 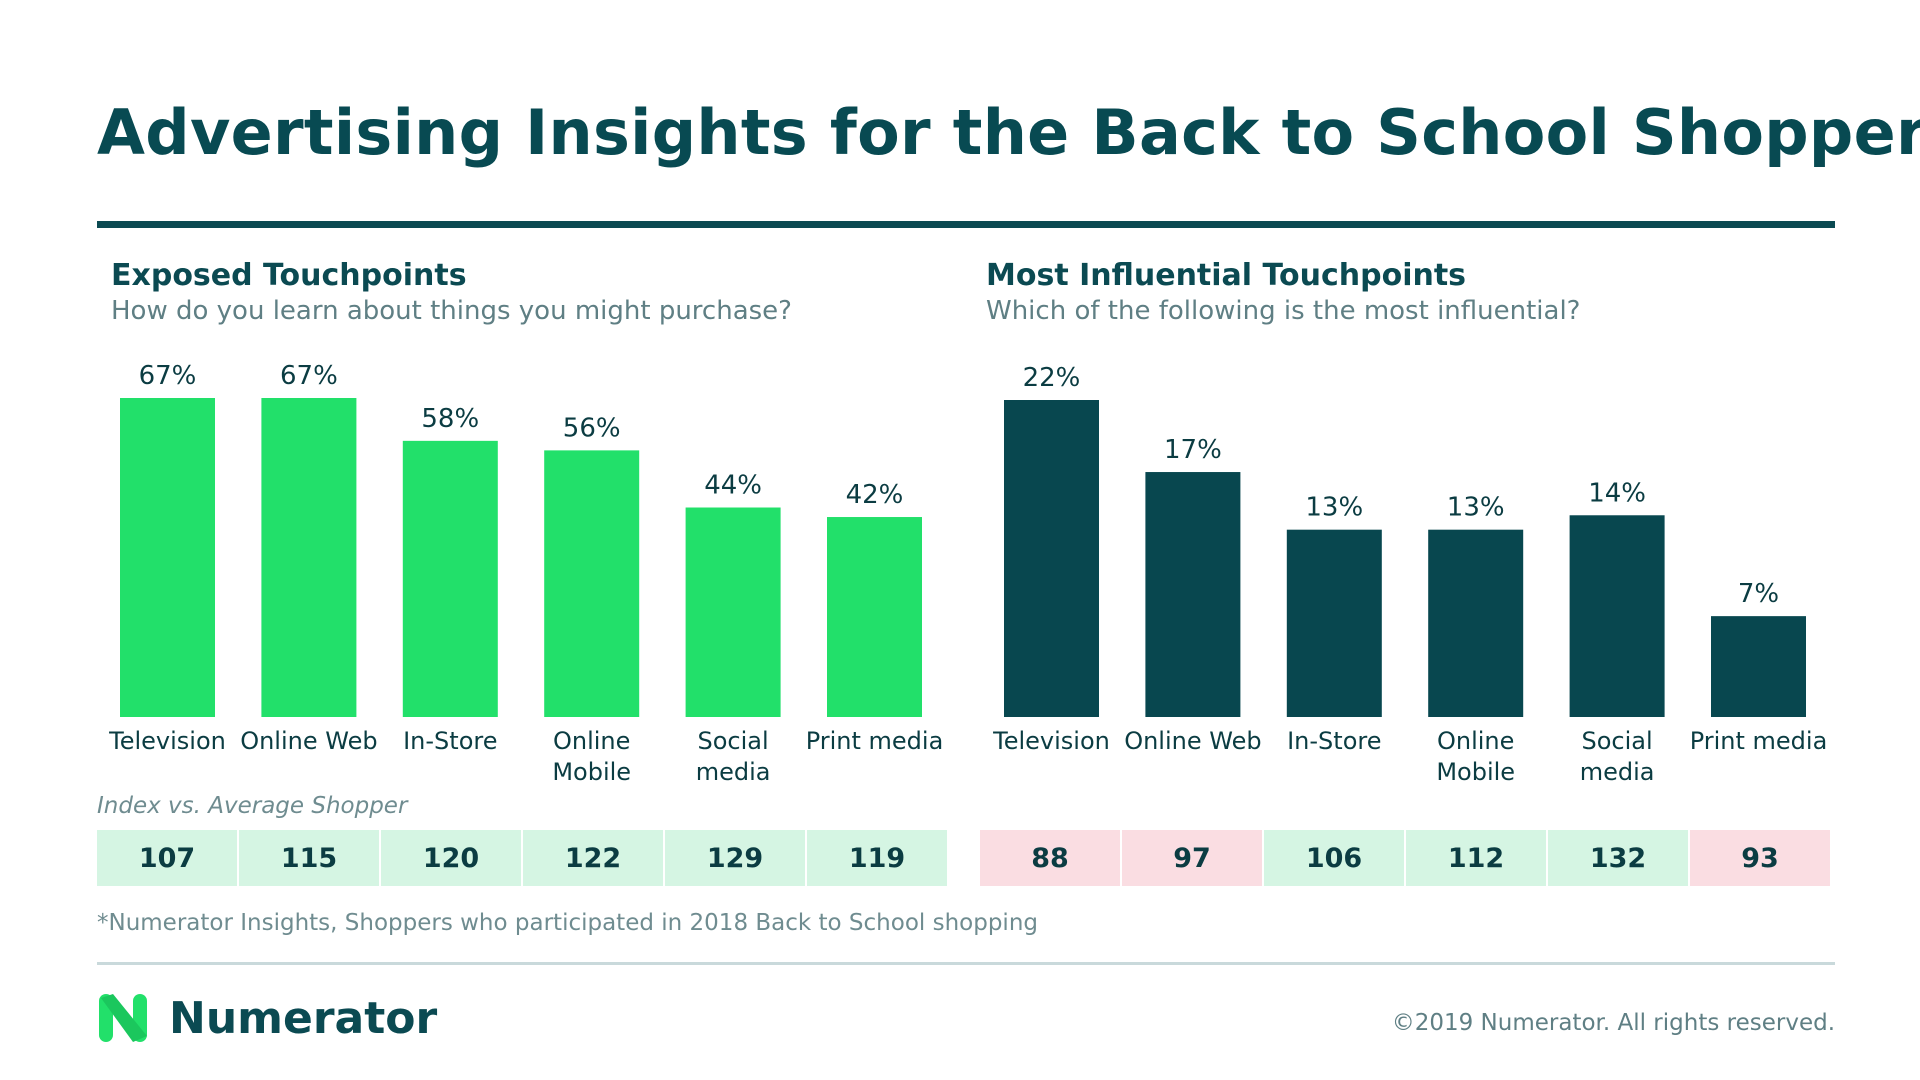 I want to click on left-panel-title: Exposed Touchpoints, so click(x=289, y=275).